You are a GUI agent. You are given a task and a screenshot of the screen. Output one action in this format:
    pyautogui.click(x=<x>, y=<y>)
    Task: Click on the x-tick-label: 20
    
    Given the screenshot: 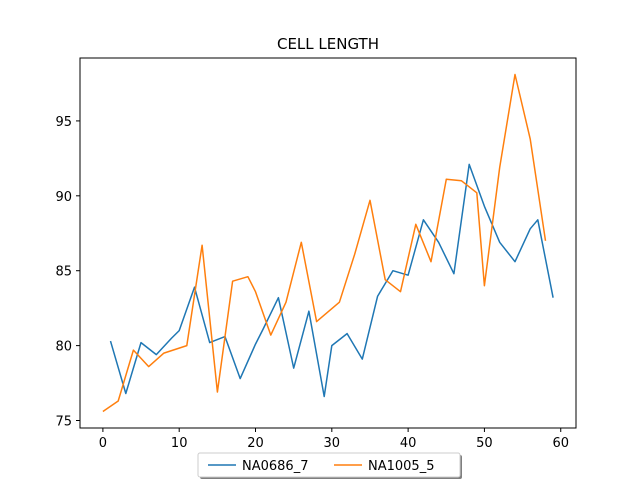 What is the action you would take?
    pyautogui.click(x=255, y=443)
    